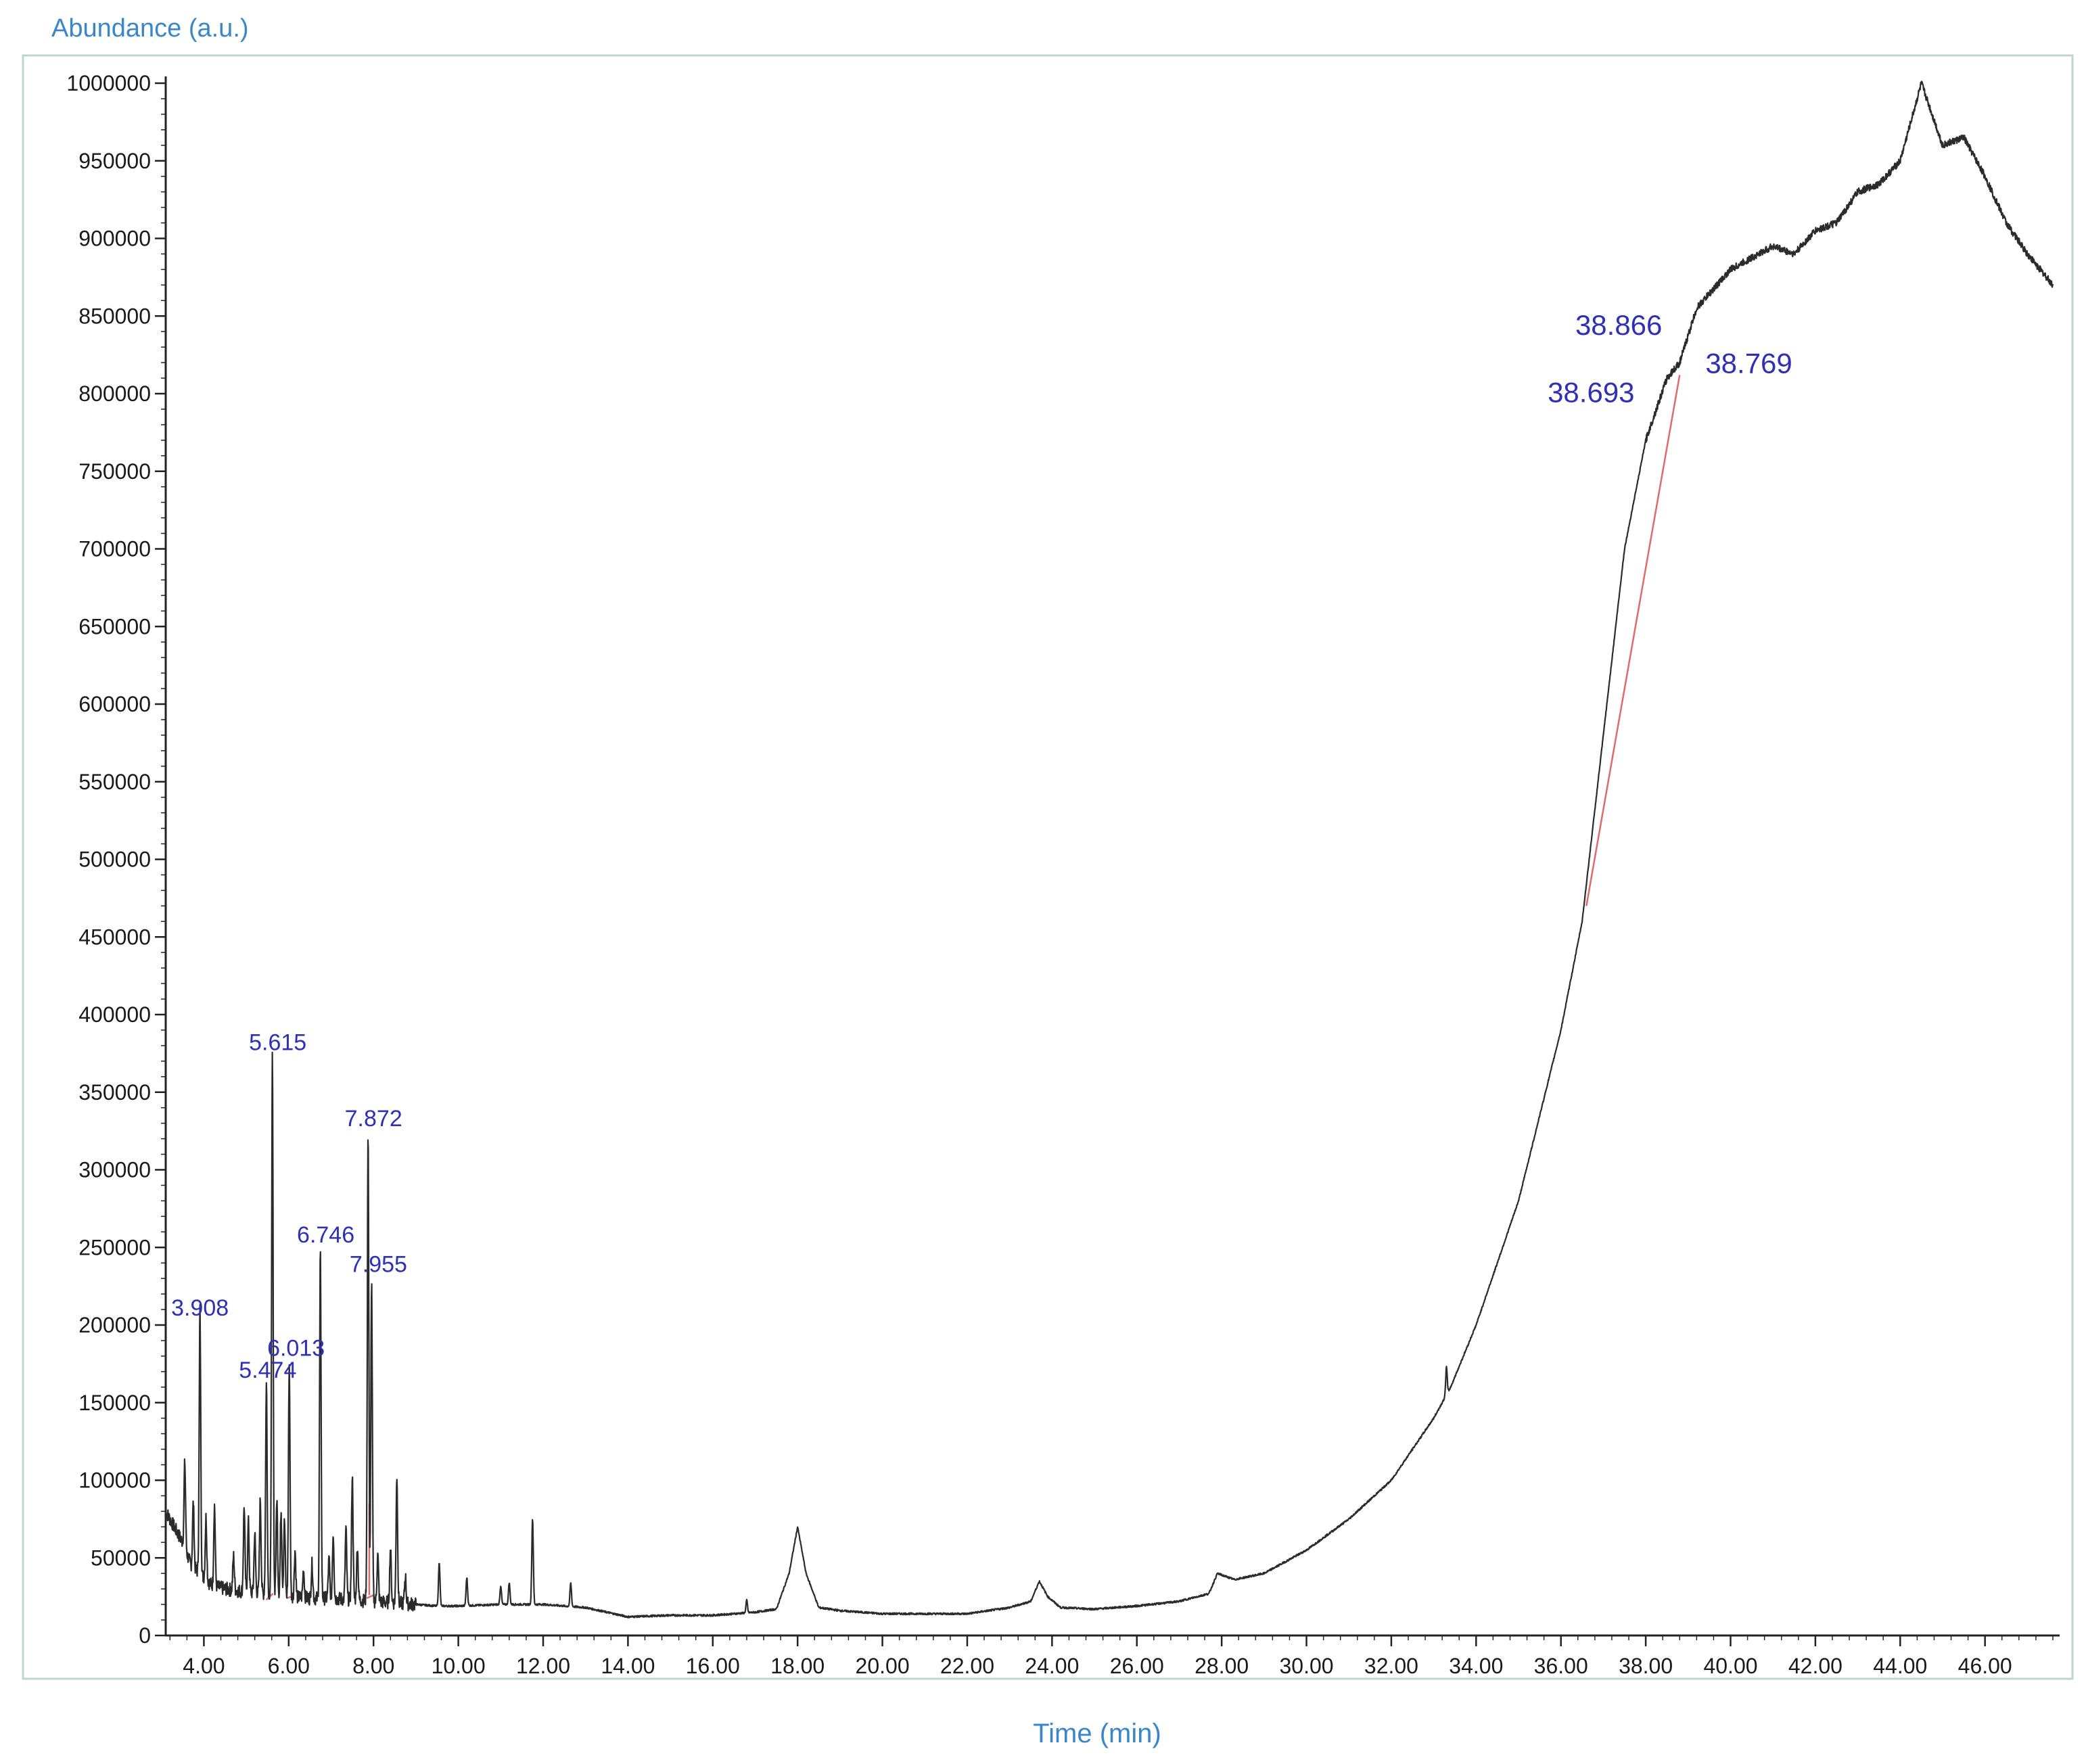 The image size is (2086, 1764). Describe the element at coordinates (967, 1666) in the screenshot. I see `x-tick-label: 22.00` at that location.